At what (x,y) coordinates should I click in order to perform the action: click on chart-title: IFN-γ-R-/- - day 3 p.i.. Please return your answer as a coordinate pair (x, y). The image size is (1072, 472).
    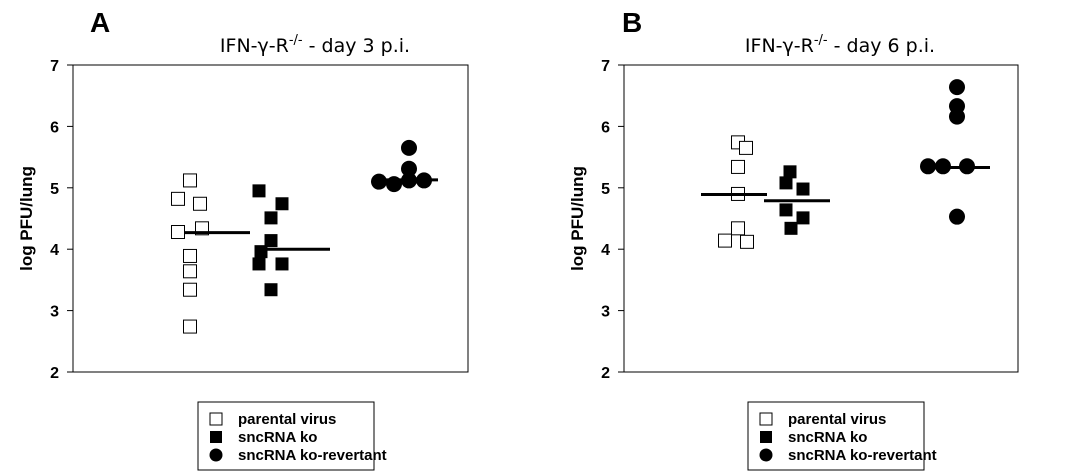
    Looking at the image, I should click on (315, 45).